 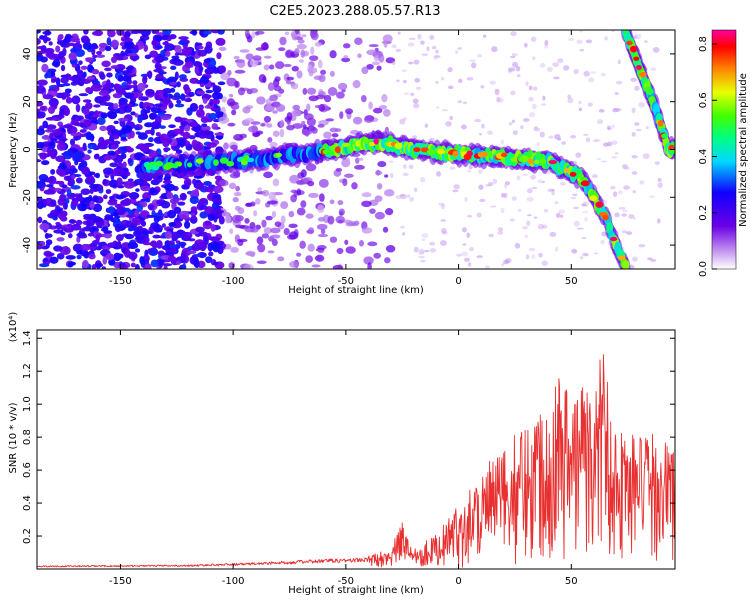 I want to click on main-trace-peak, so click(x=159, y=163).